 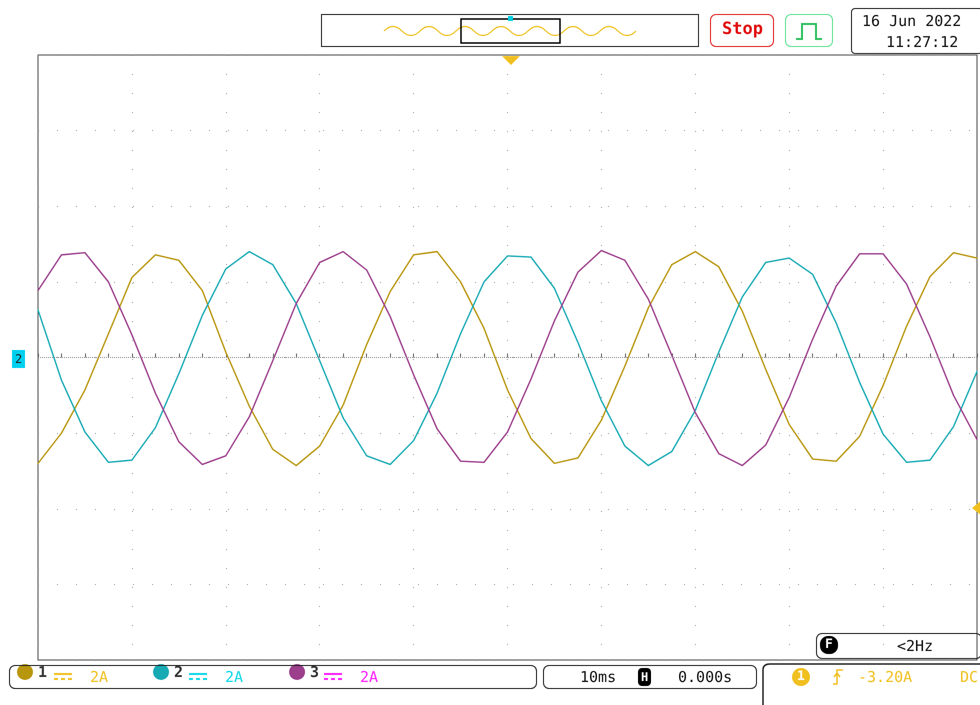 I want to click on text: 2, so click(x=19, y=359).